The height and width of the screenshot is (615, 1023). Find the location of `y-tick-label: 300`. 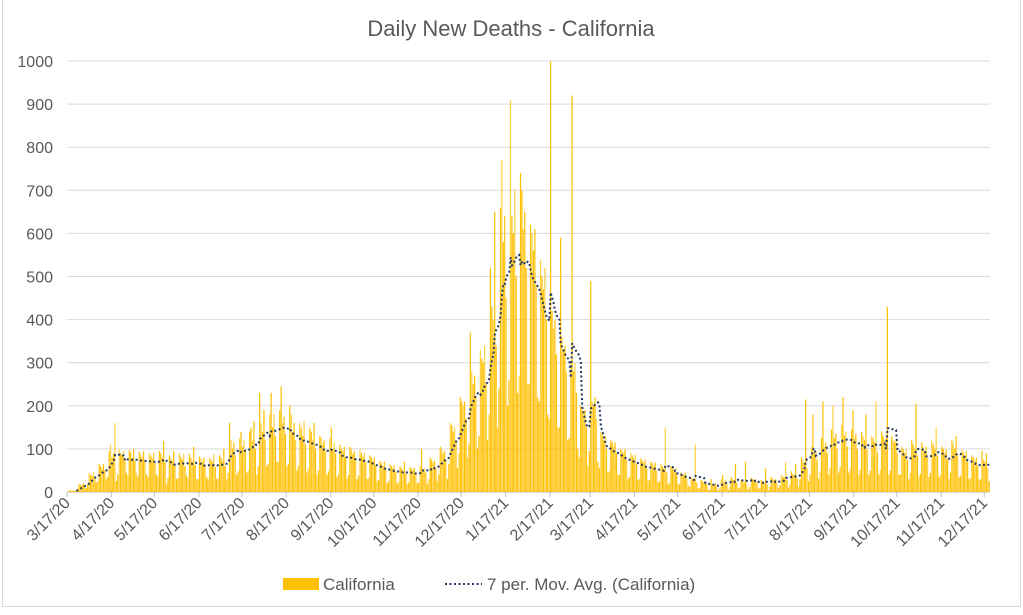

y-tick-label: 300 is located at coordinates (39, 364).